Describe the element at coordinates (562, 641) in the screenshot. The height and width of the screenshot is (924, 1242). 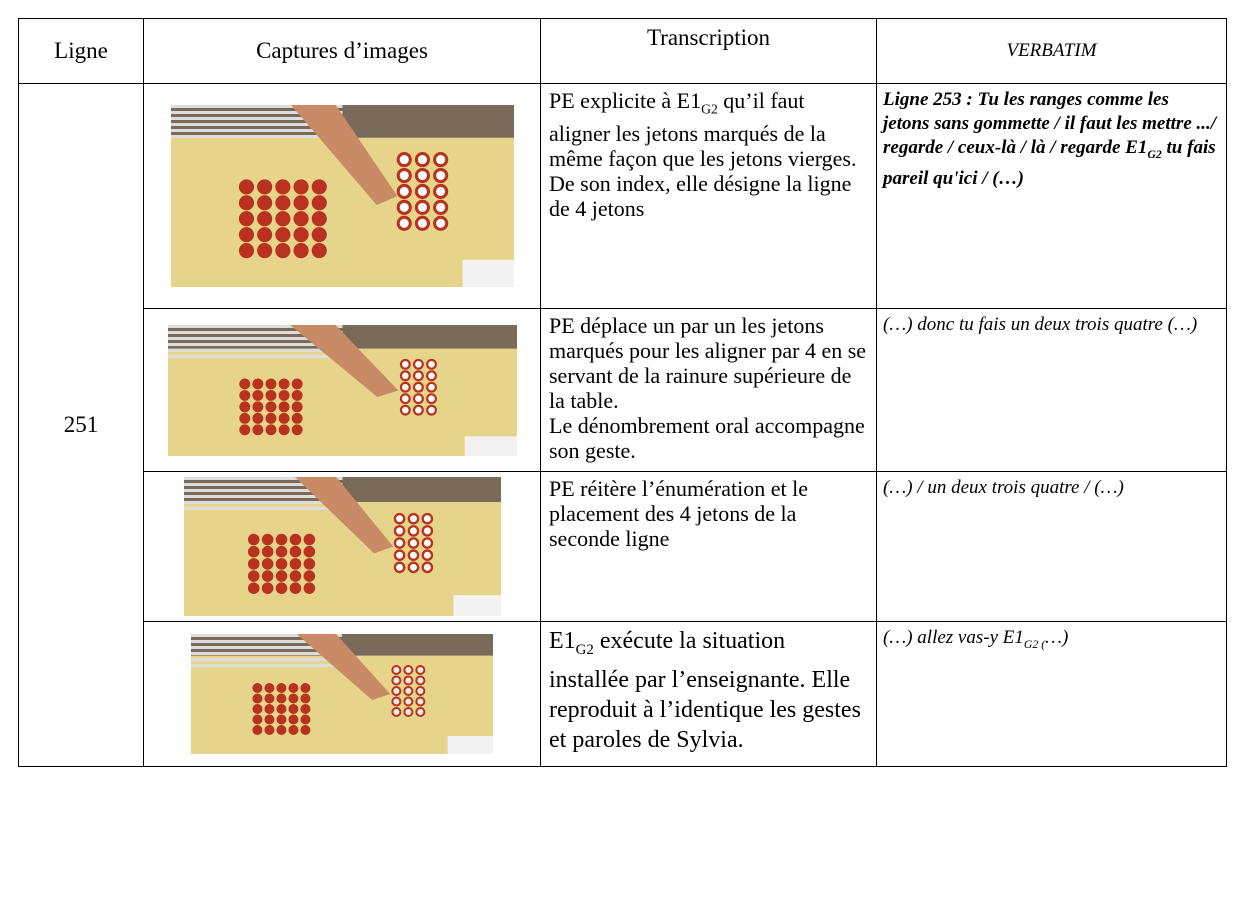
I see `text-run: E1` at that location.